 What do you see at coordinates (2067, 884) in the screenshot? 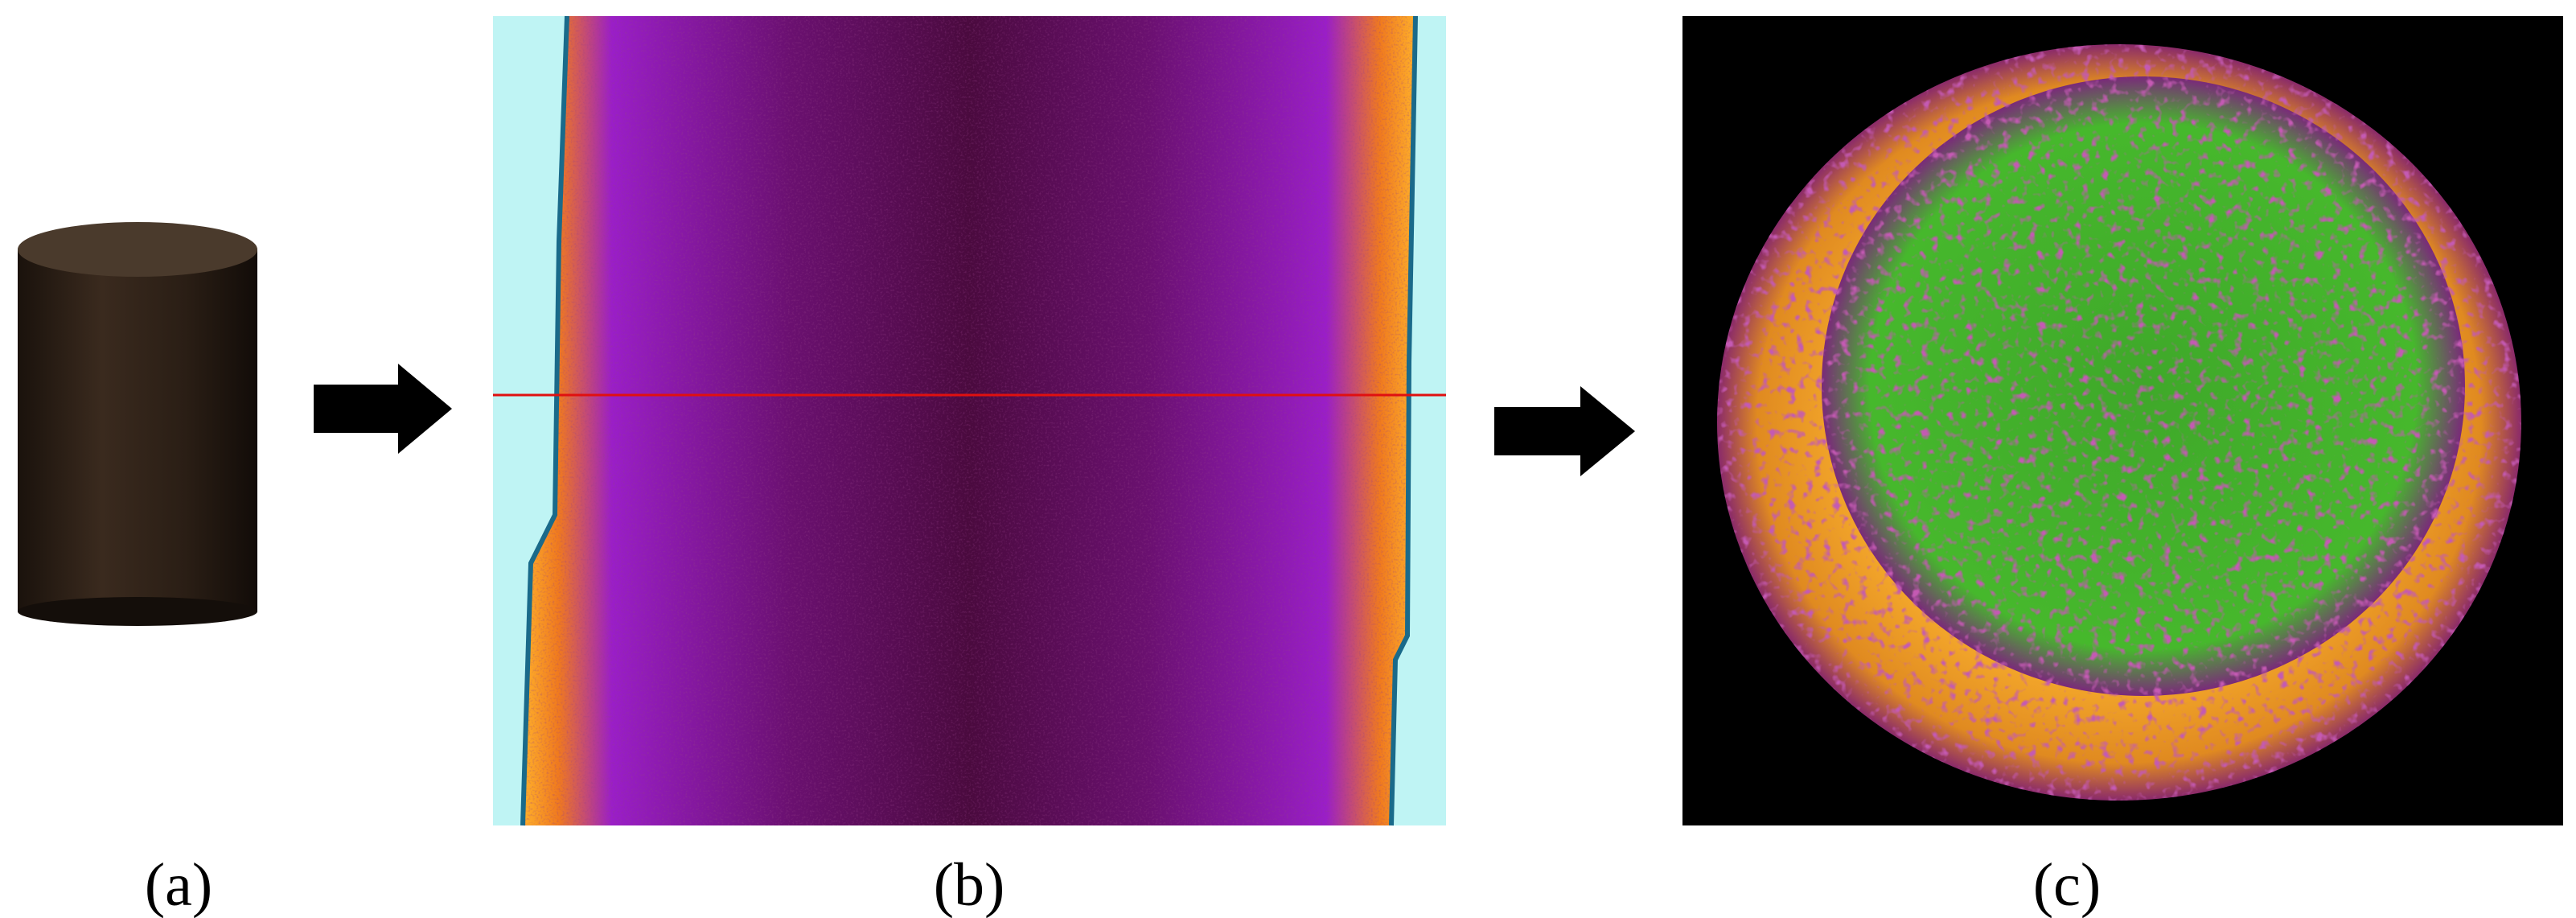
I see `panel-label: (c)` at bounding box center [2067, 884].